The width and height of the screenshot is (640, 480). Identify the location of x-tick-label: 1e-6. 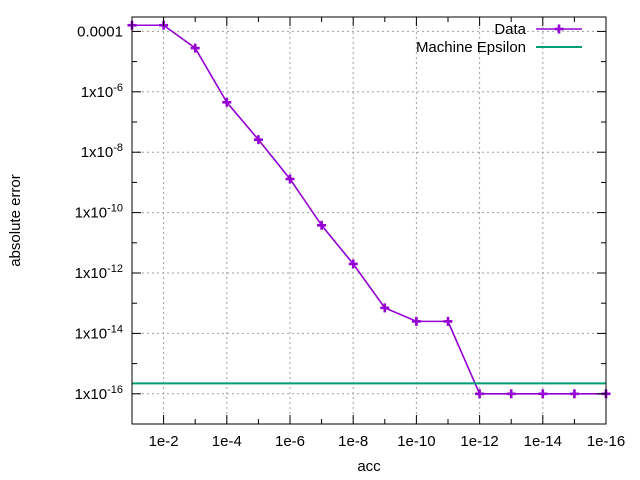
(290, 441).